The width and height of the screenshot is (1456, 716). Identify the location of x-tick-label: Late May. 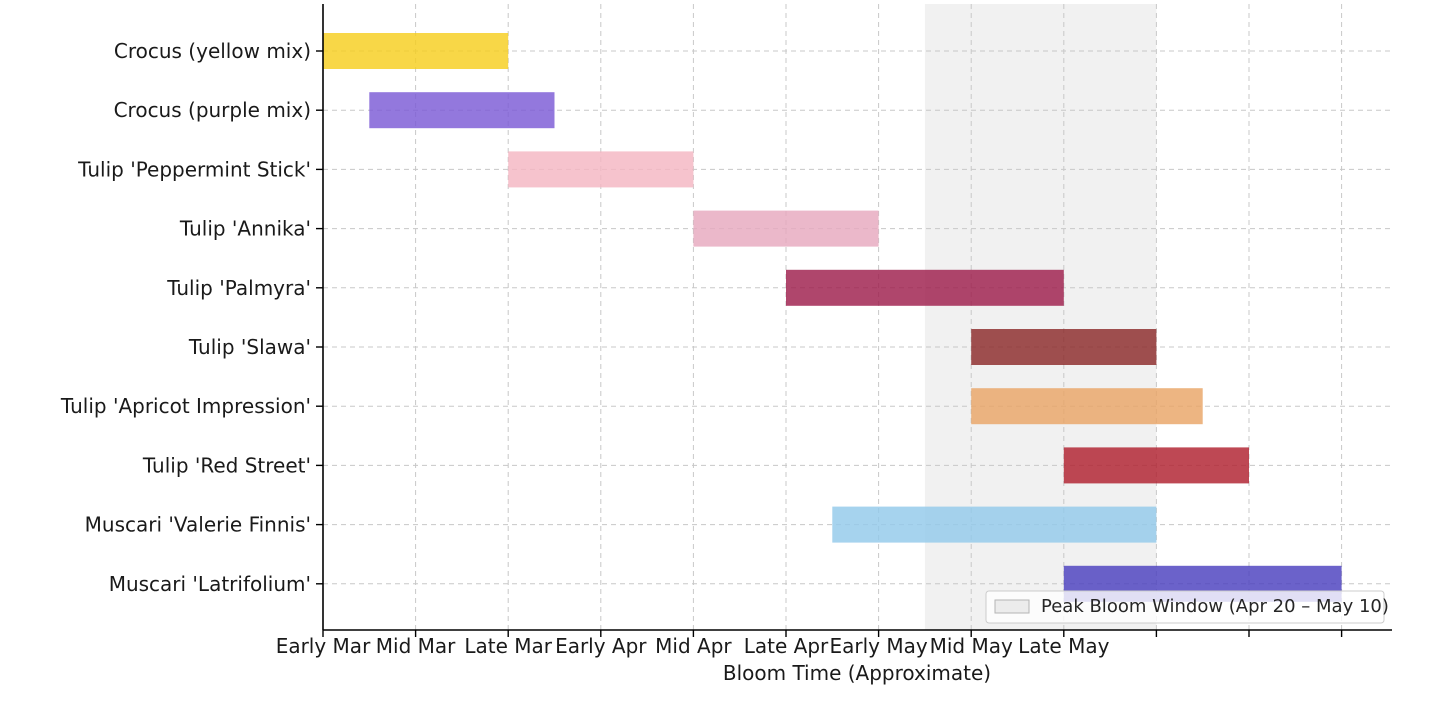
(1063, 646).